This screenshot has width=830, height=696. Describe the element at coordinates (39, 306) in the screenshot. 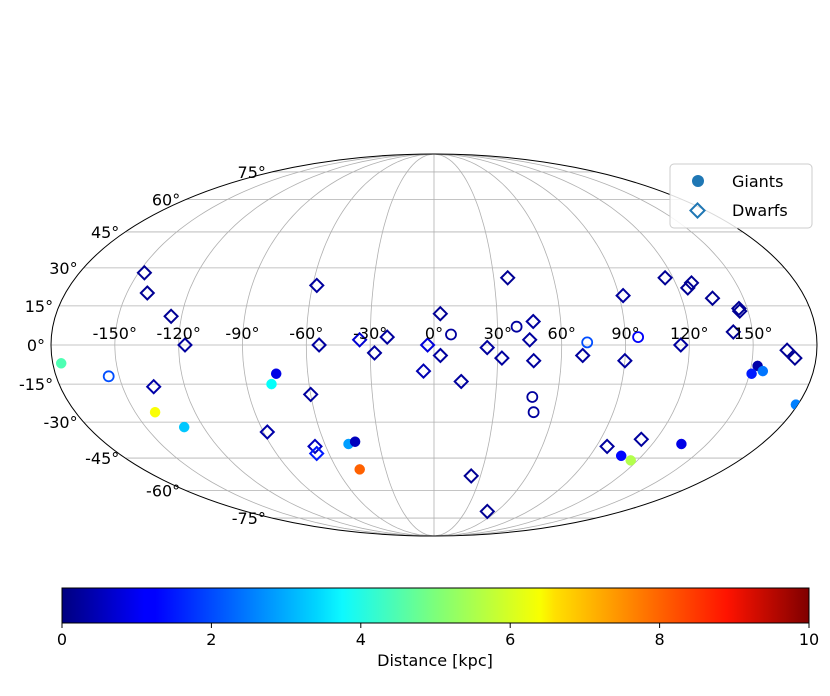

I see `latitude-tick-label: 15°` at that location.